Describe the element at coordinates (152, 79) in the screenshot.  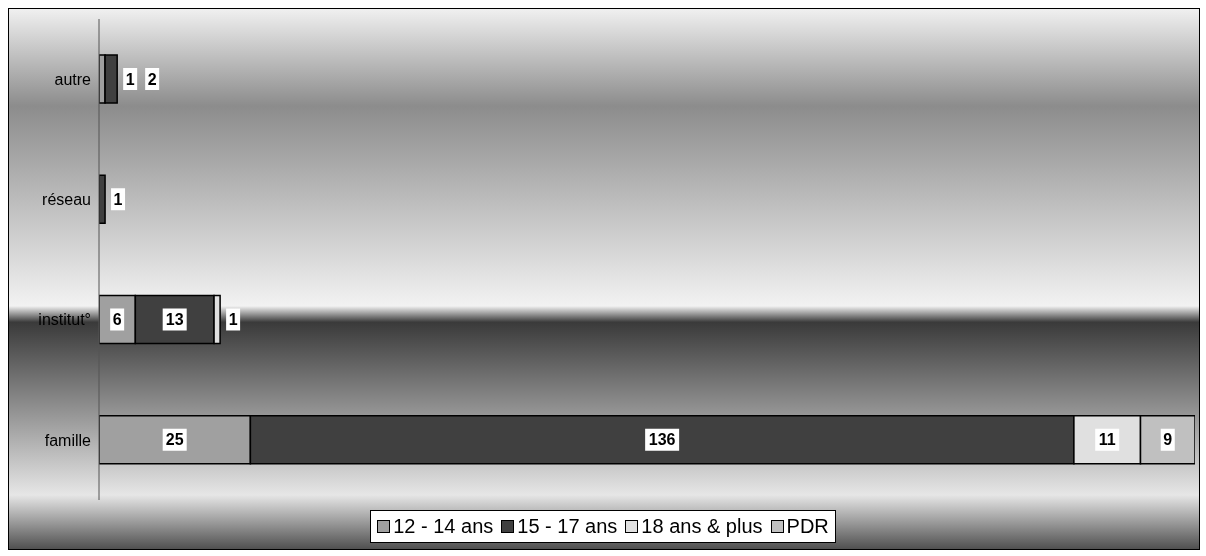
I see `data-label: 2` at that location.